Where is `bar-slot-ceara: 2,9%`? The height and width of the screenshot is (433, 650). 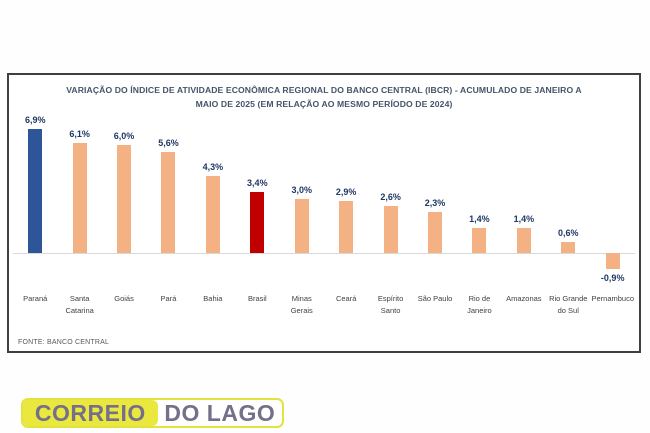 bar-slot-ceara: 2,9% is located at coordinates (346, 201).